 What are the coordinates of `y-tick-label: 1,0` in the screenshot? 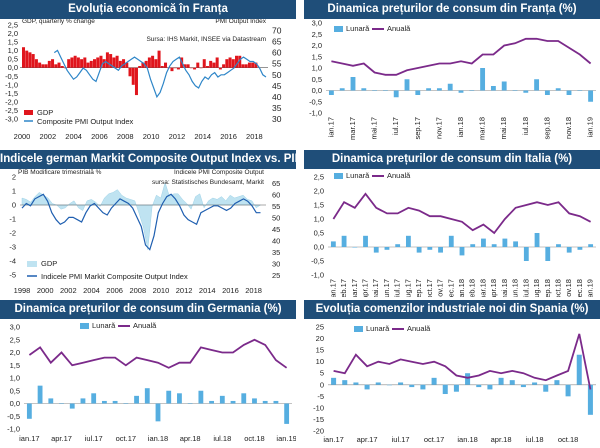 It's located at (317, 68).